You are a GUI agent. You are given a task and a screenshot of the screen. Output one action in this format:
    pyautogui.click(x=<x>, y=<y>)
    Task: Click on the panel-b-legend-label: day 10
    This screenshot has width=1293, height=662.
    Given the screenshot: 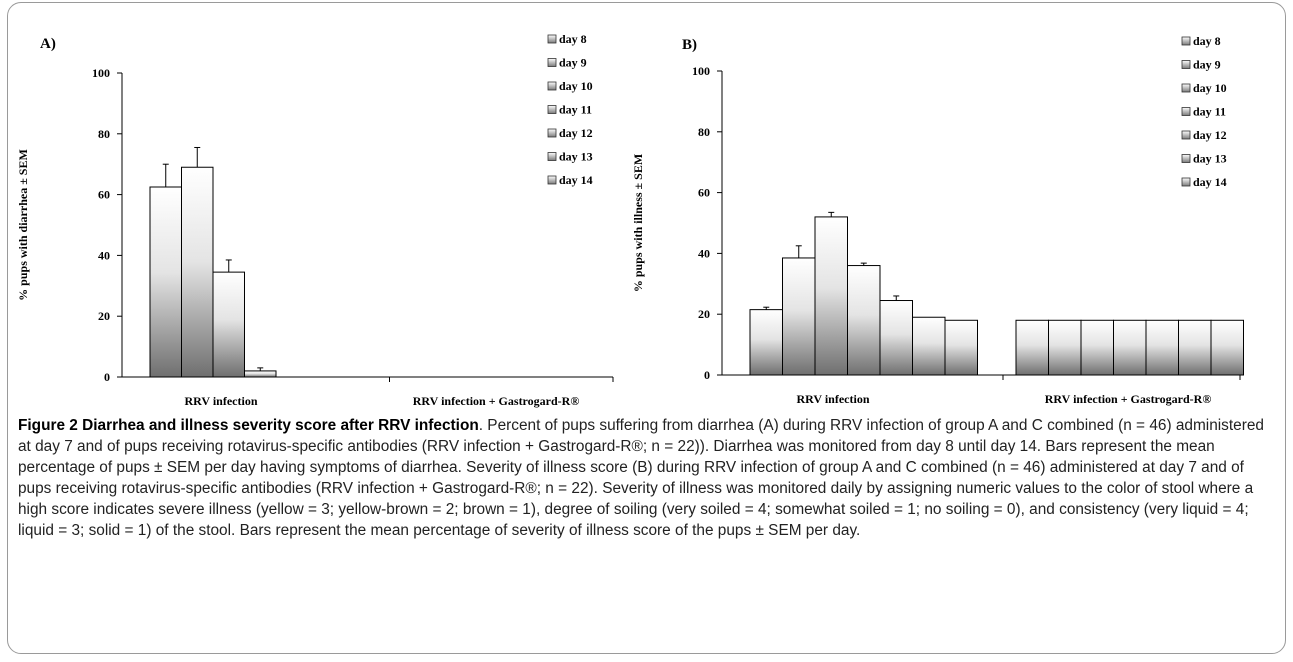 What is the action you would take?
    pyautogui.click(x=1210, y=88)
    